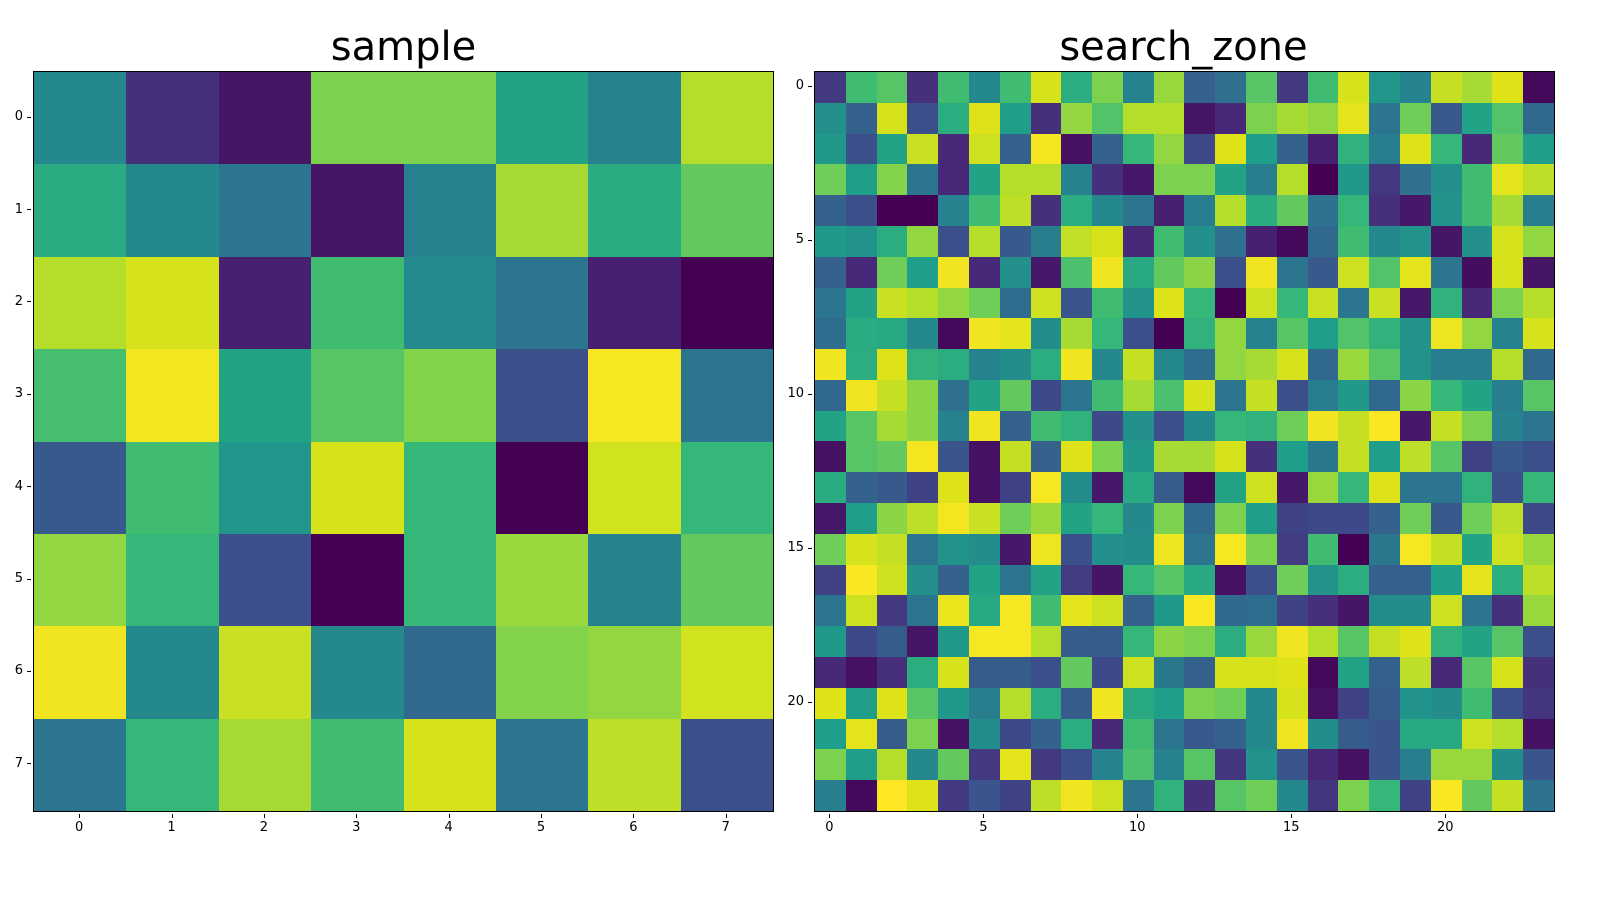  I want to click on search-zone-title: search_zone, so click(1183, 47).